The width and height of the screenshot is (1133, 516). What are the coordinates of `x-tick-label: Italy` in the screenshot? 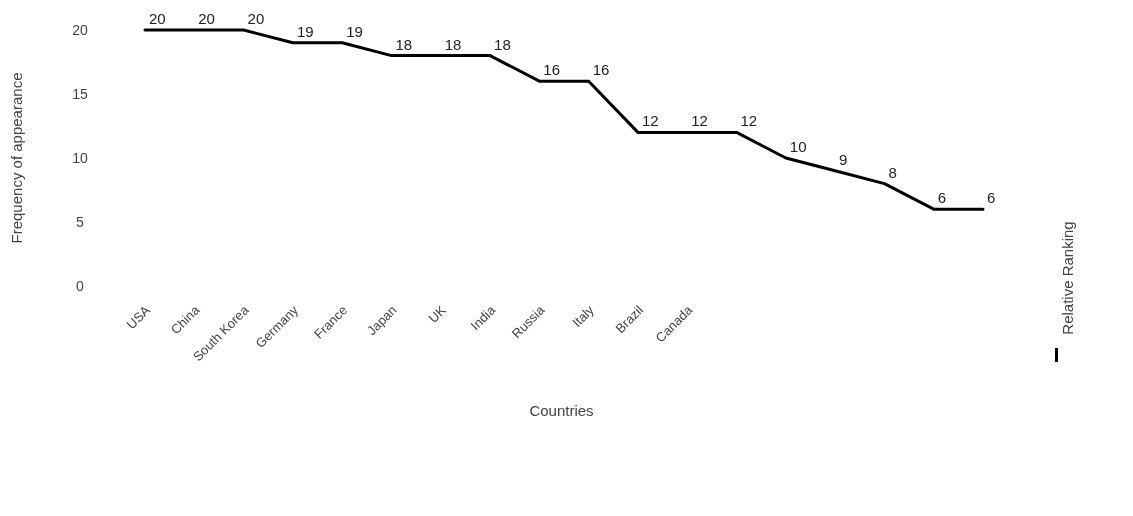 It's located at (583, 316).